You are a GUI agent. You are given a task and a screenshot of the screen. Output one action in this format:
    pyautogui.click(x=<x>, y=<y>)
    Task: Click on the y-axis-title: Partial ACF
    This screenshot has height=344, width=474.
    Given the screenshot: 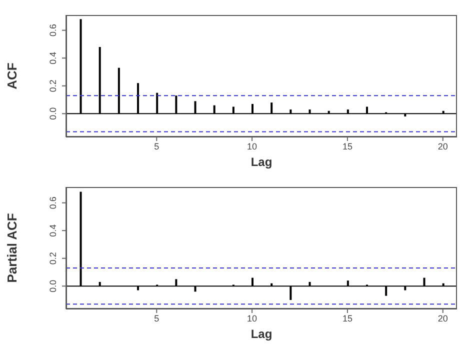 What is the action you would take?
    pyautogui.click(x=12, y=248)
    